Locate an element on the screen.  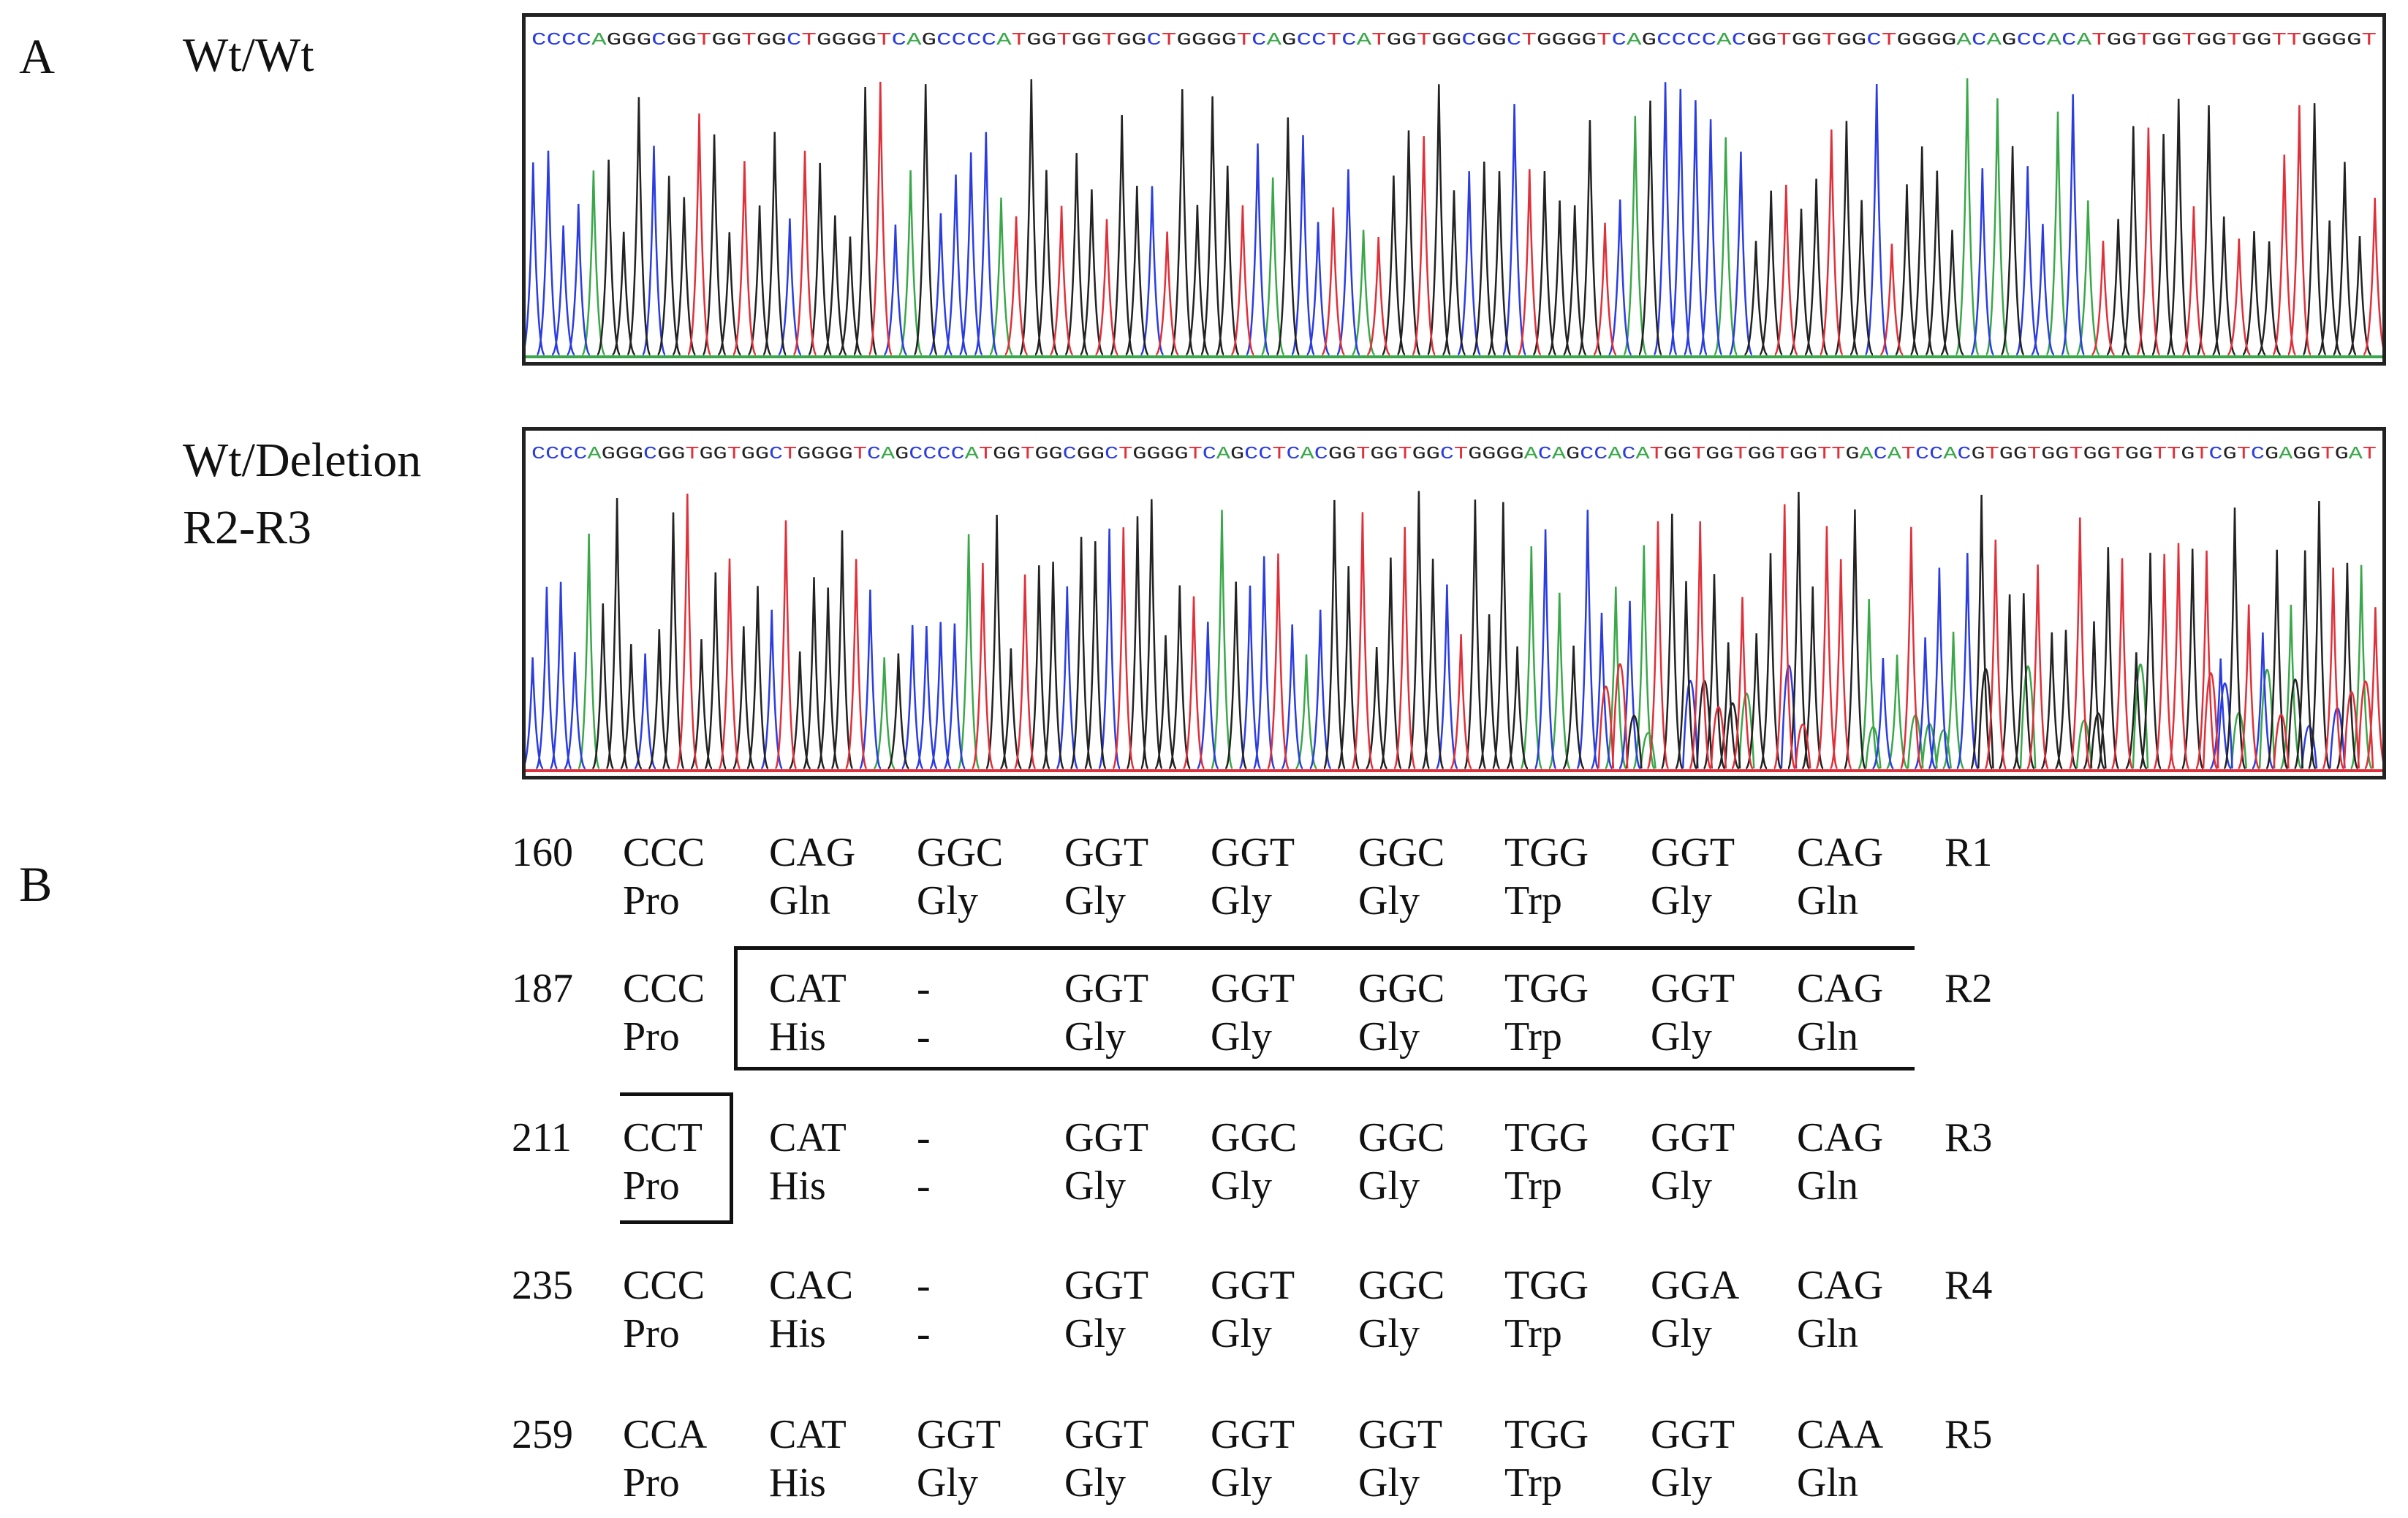
trace-g is located at coordinates (1484, 217).